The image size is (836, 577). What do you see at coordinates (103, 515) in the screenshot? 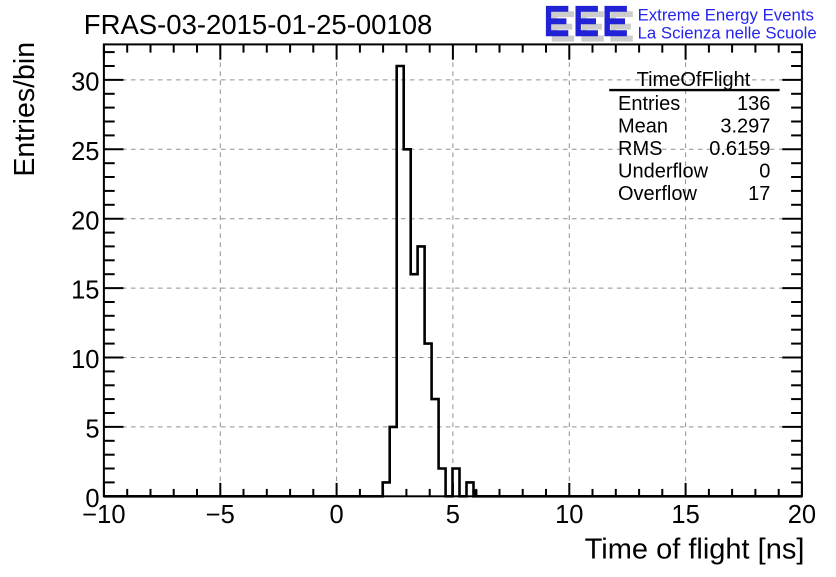
I see `svg-text: −10` at bounding box center [103, 515].